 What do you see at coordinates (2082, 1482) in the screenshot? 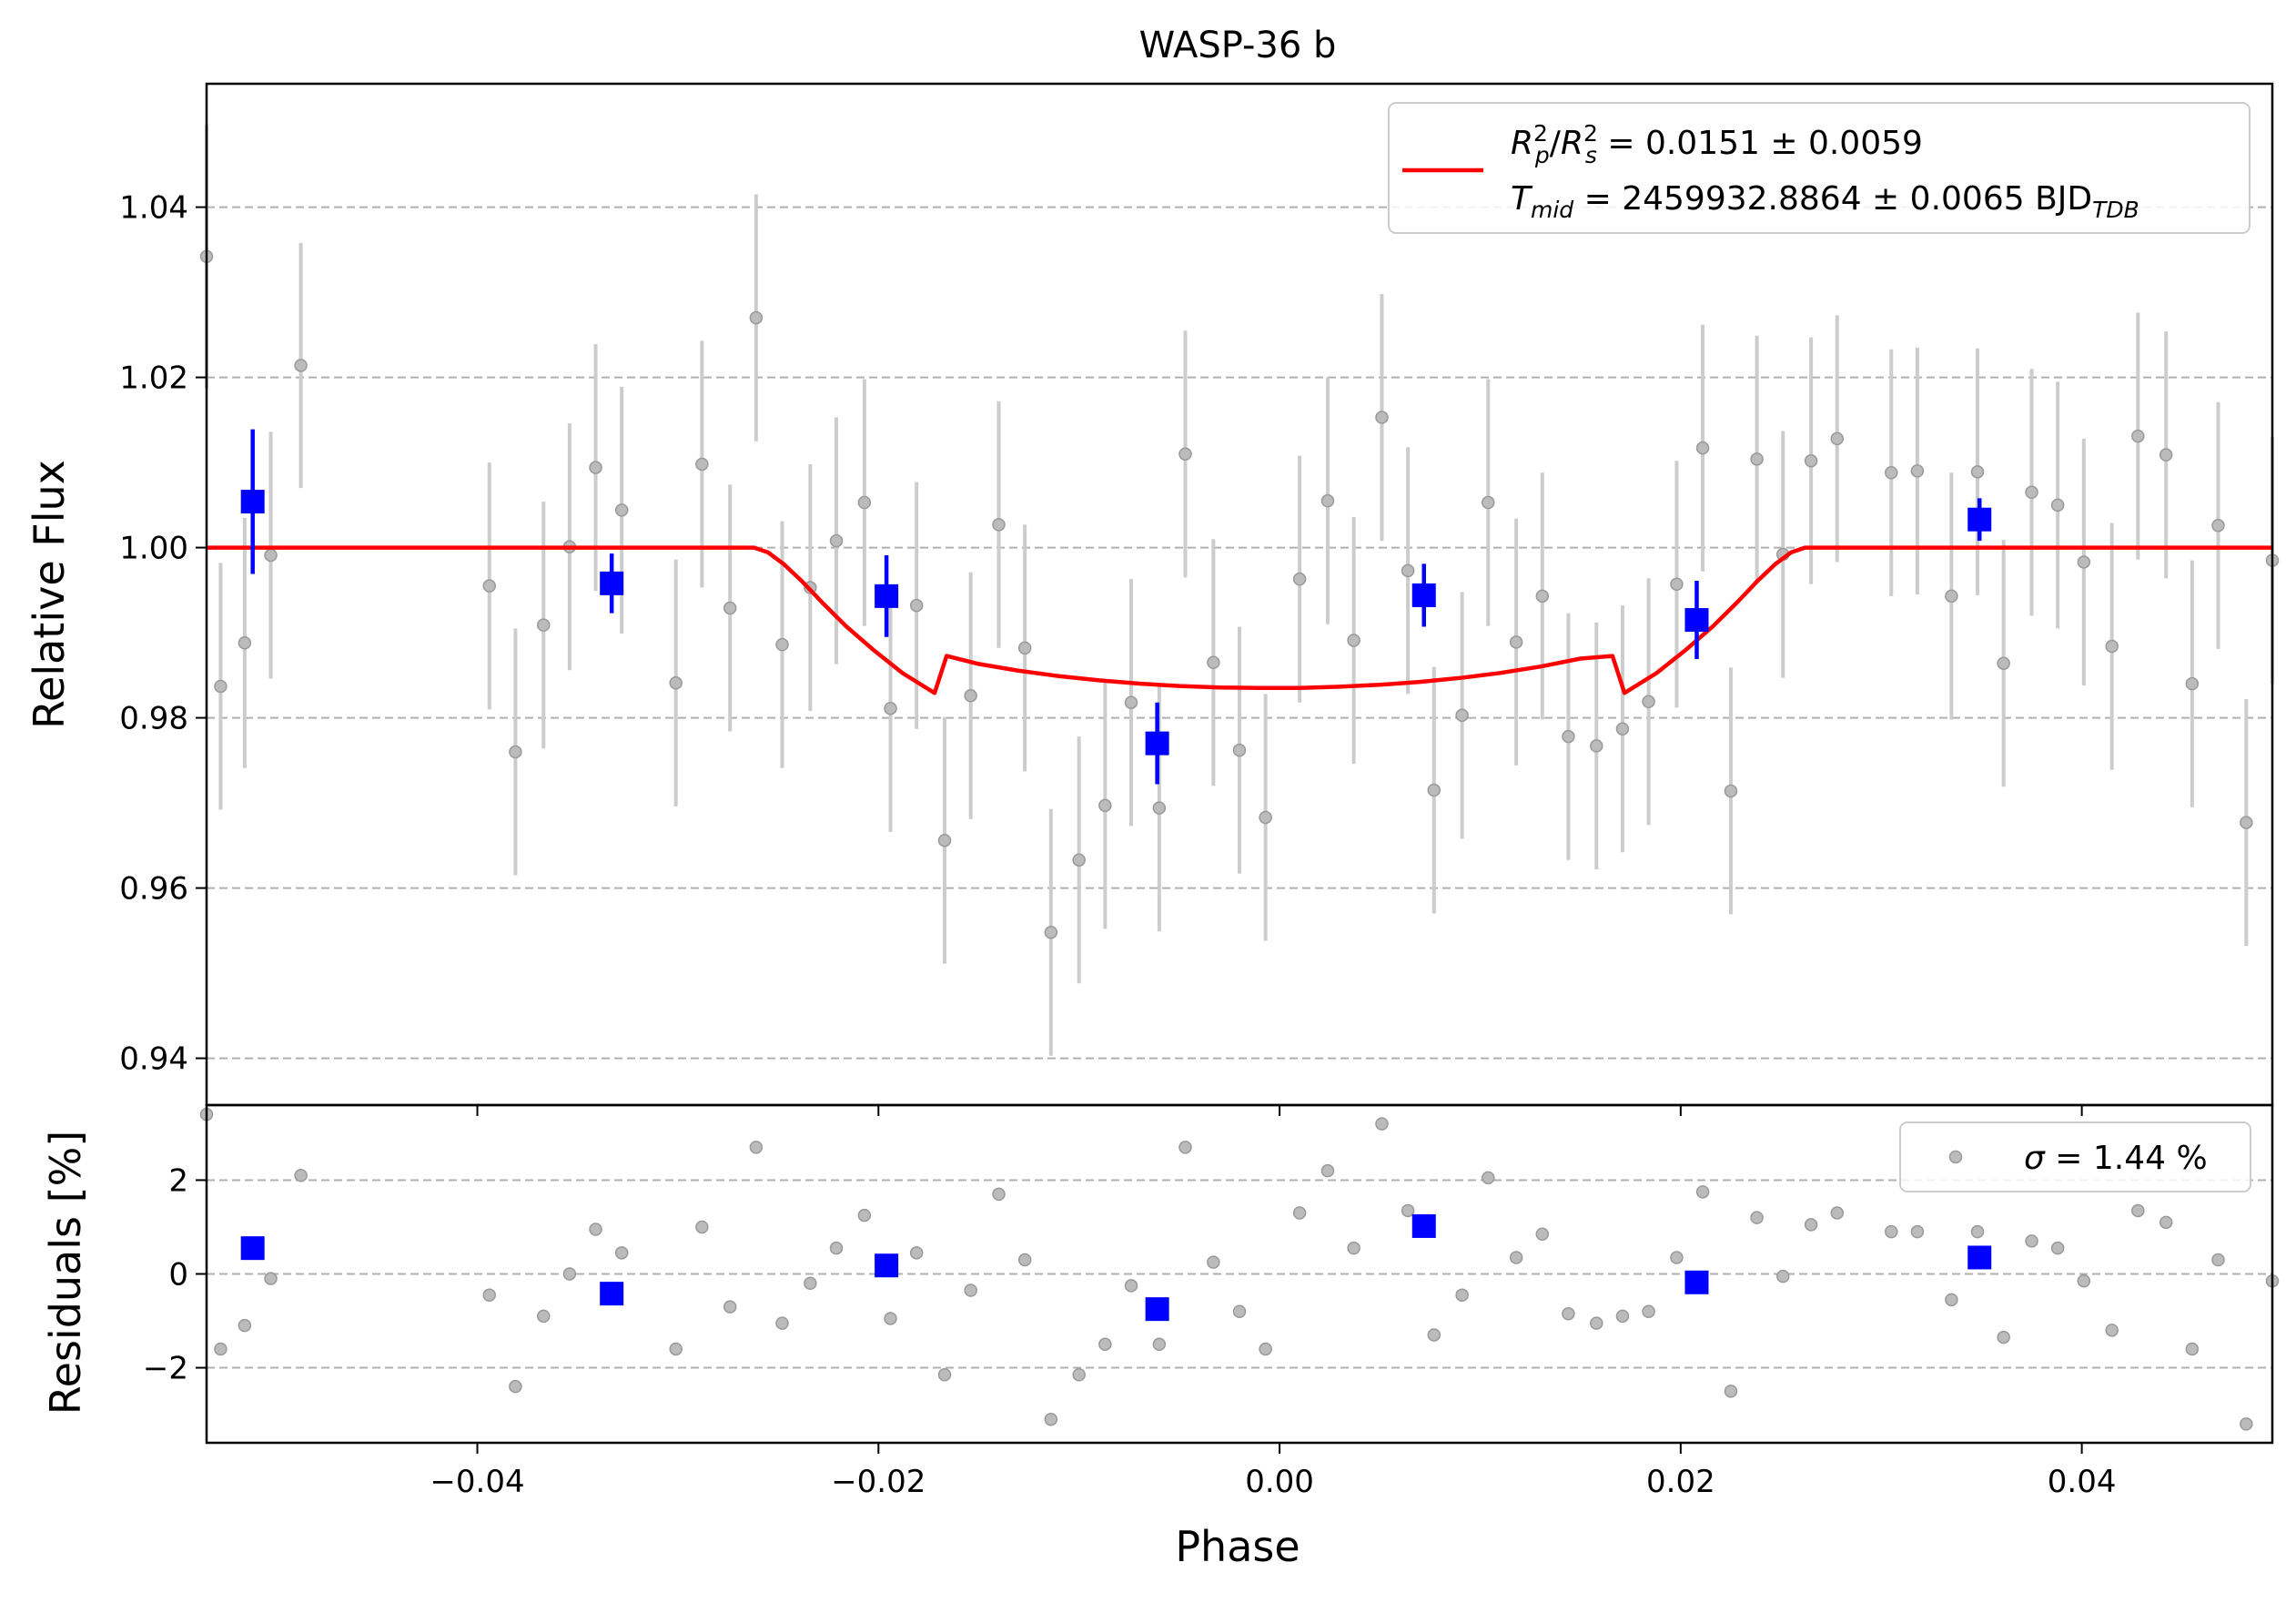
I see `x-tick-label: 0.04` at bounding box center [2082, 1482].